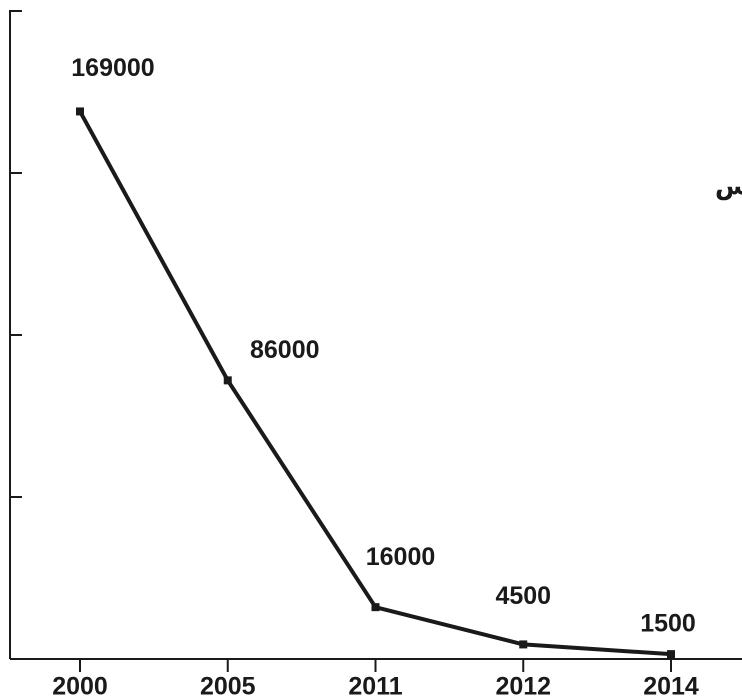 Image resolution: width=742 pixels, height=698 pixels. What do you see at coordinates (668, 624) in the screenshot?
I see `value-label: 1500` at bounding box center [668, 624].